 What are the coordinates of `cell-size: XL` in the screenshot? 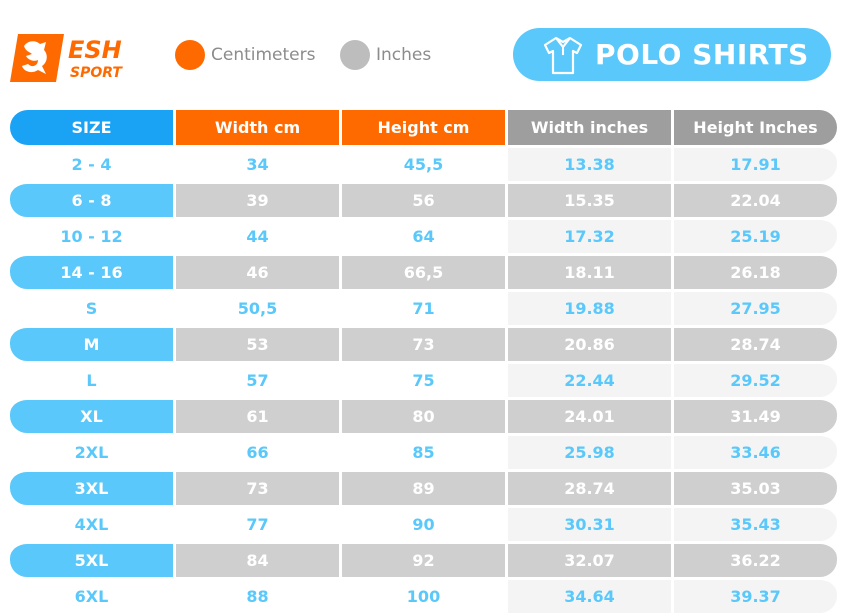 It's located at (93, 415).